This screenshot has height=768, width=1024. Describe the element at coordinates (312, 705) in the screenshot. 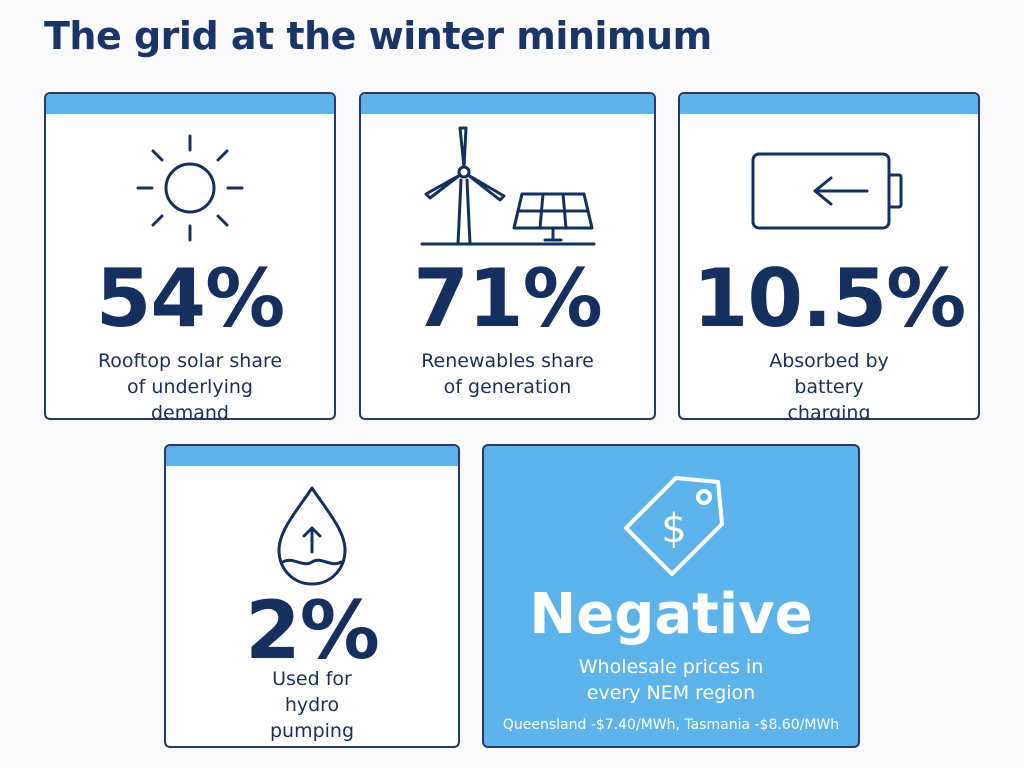

I see `stat-label: Used for hydro pumping` at that location.